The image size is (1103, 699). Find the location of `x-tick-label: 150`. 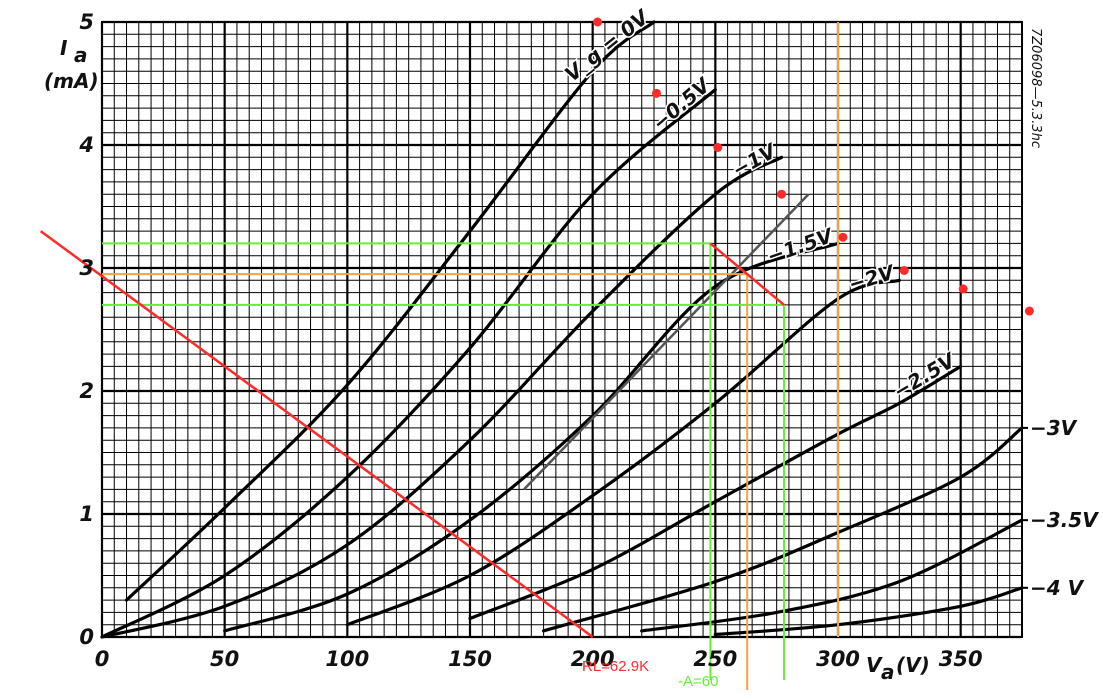

x-tick-label: 150 is located at coordinates (470, 659).